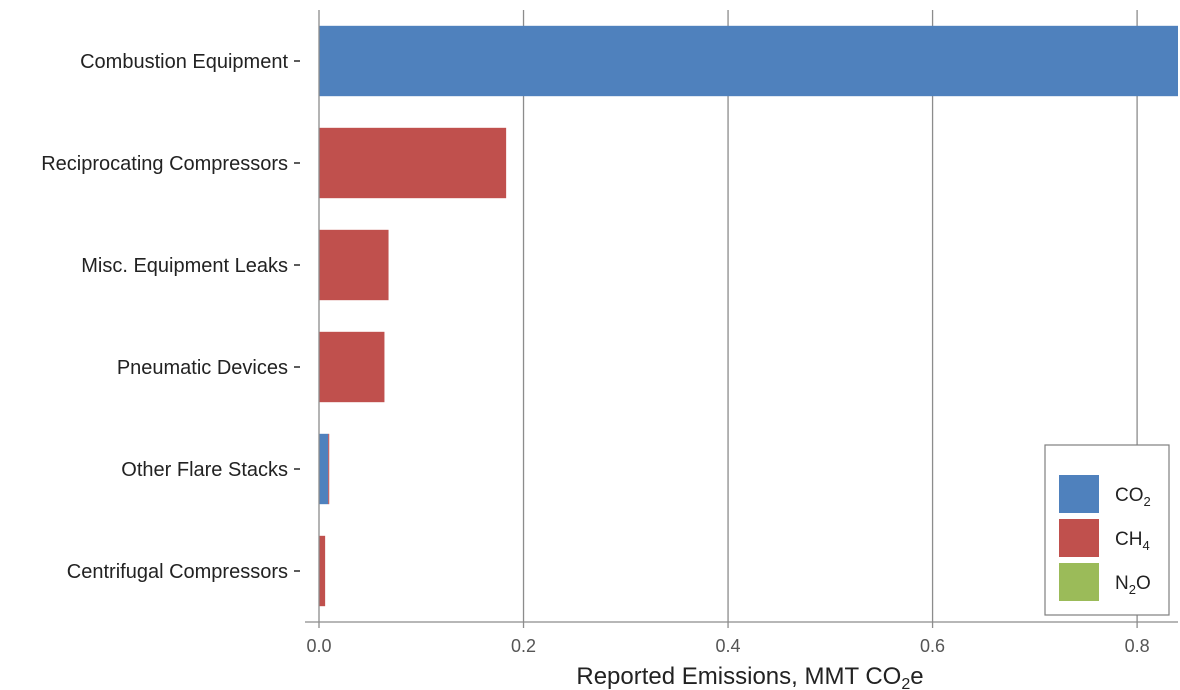 The height and width of the screenshot is (690, 1180). What do you see at coordinates (748, 61) in the screenshot?
I see `bar-0-co2` at bounding box center [748, 61].